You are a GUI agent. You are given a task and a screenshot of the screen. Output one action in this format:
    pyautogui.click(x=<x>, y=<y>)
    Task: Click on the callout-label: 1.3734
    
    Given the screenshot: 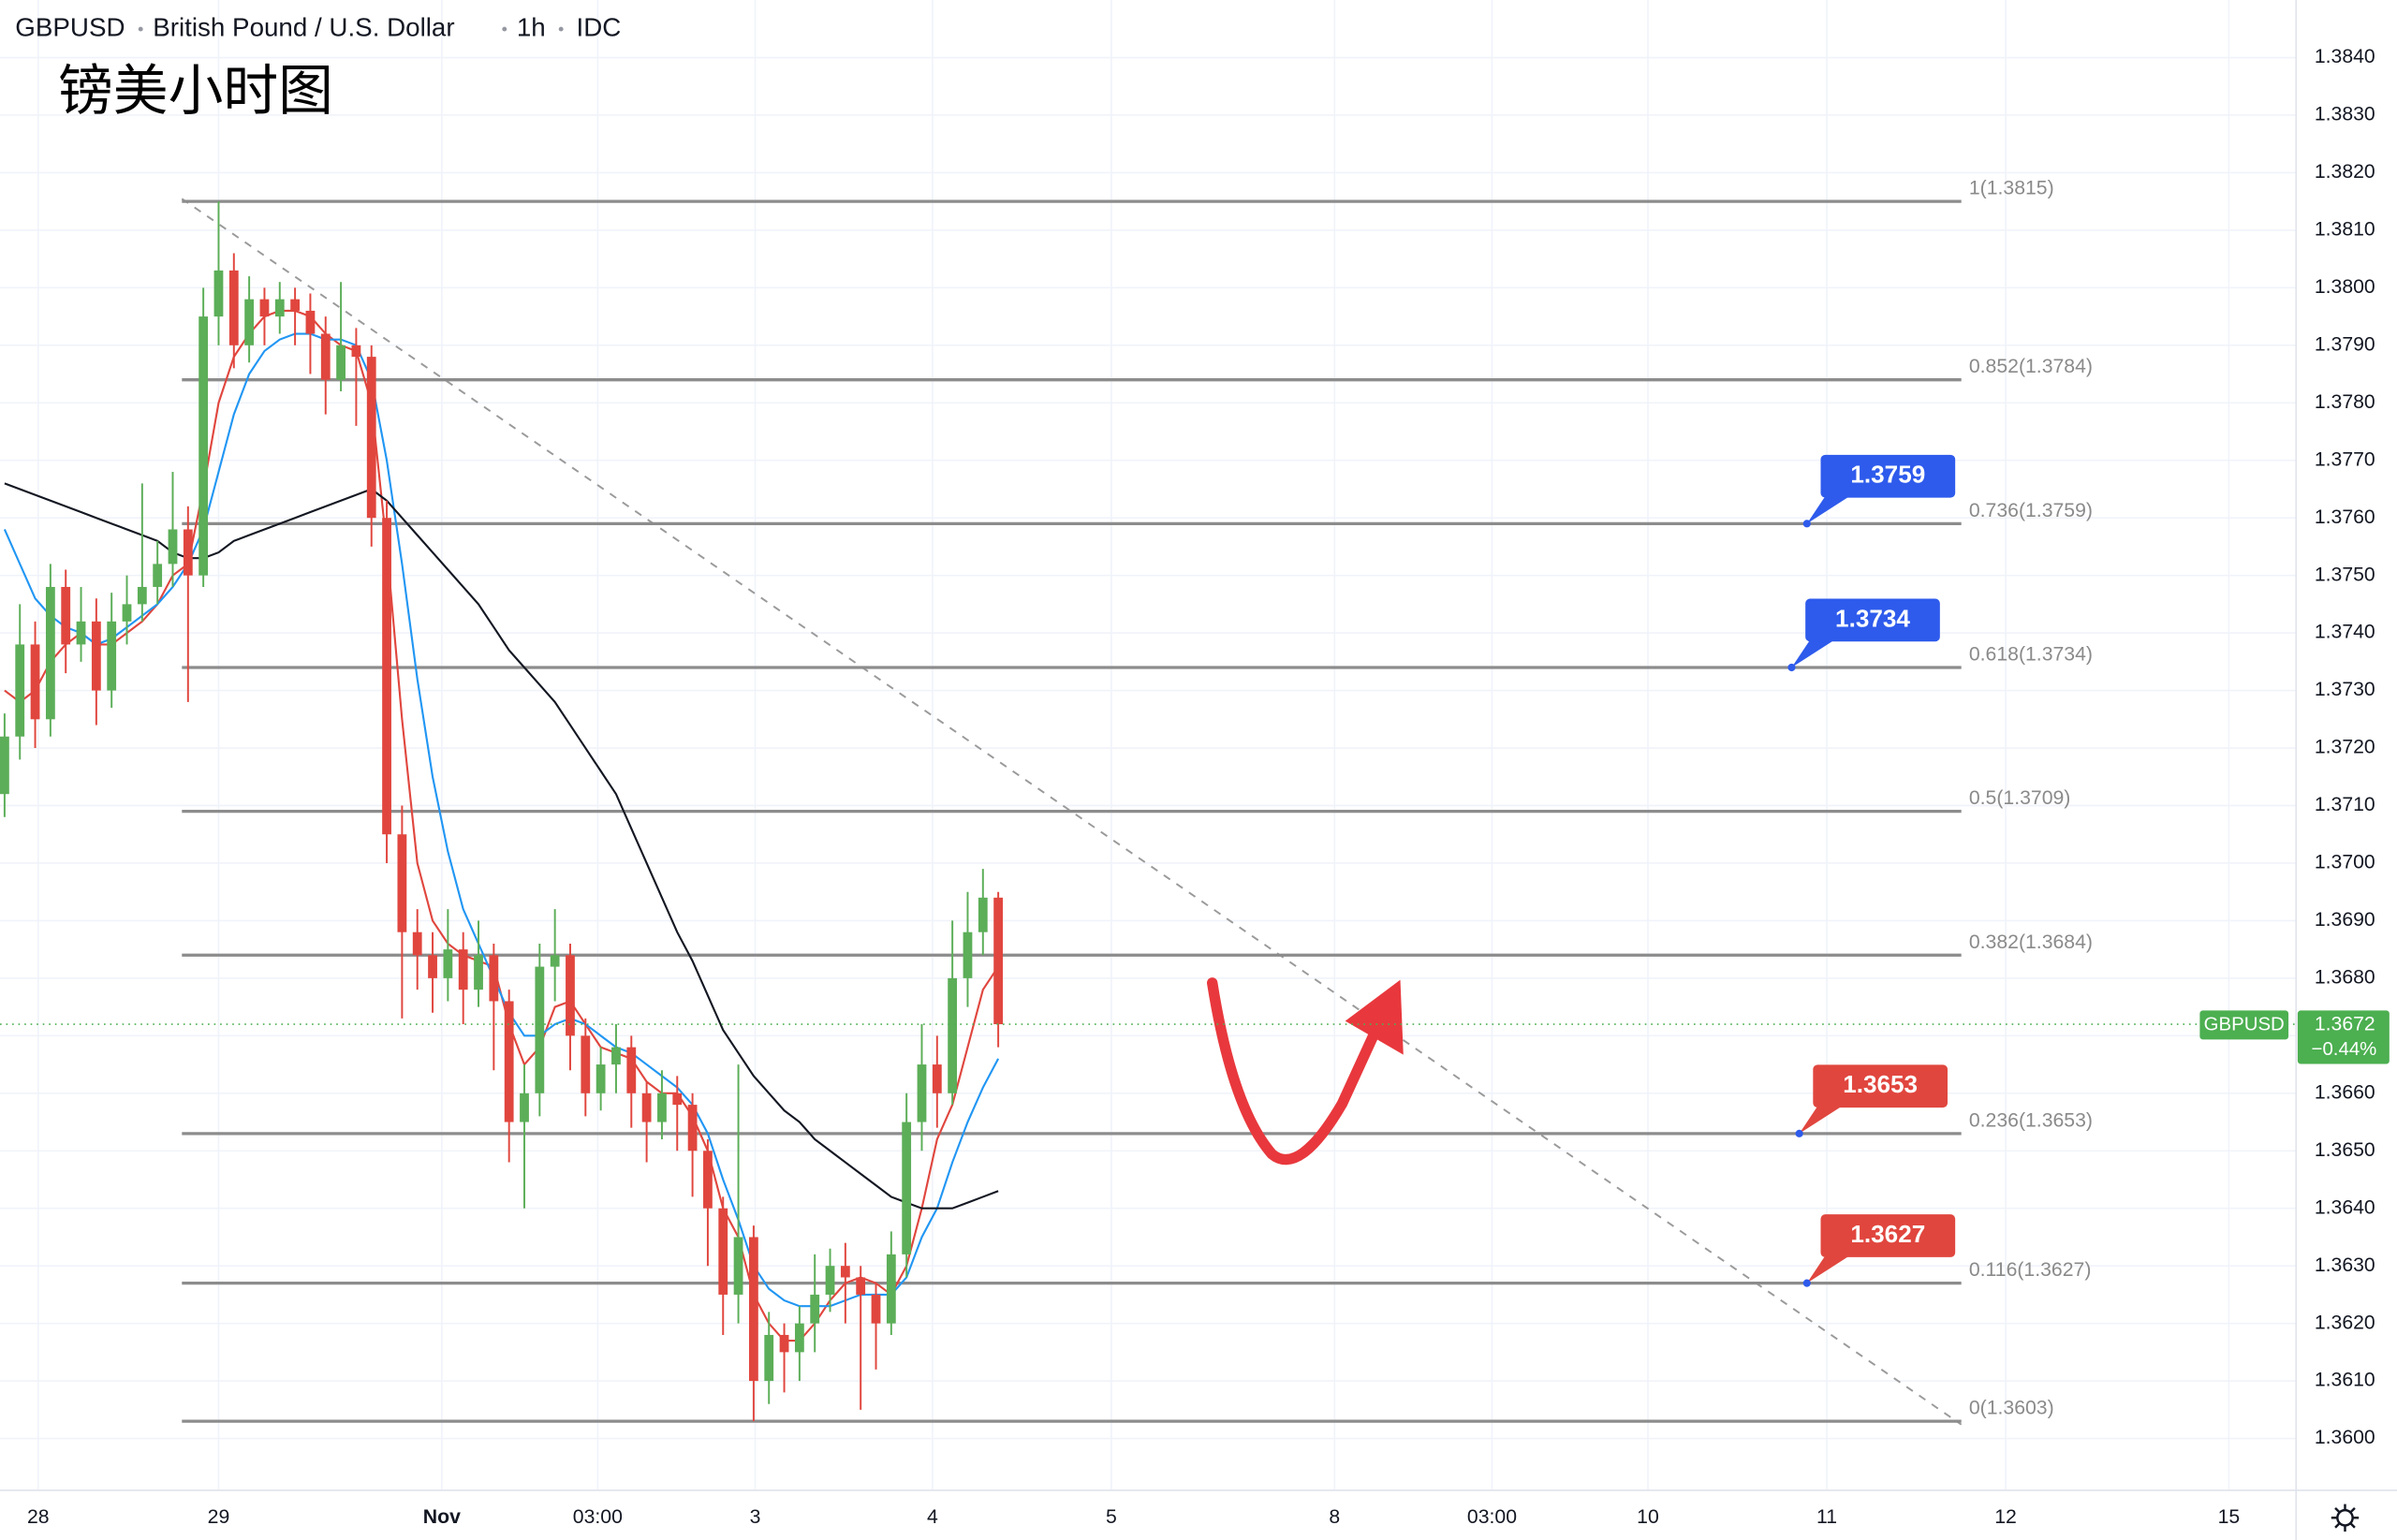 What is the action you would take?
    pyautogui.click(x=1872, y=618)
    